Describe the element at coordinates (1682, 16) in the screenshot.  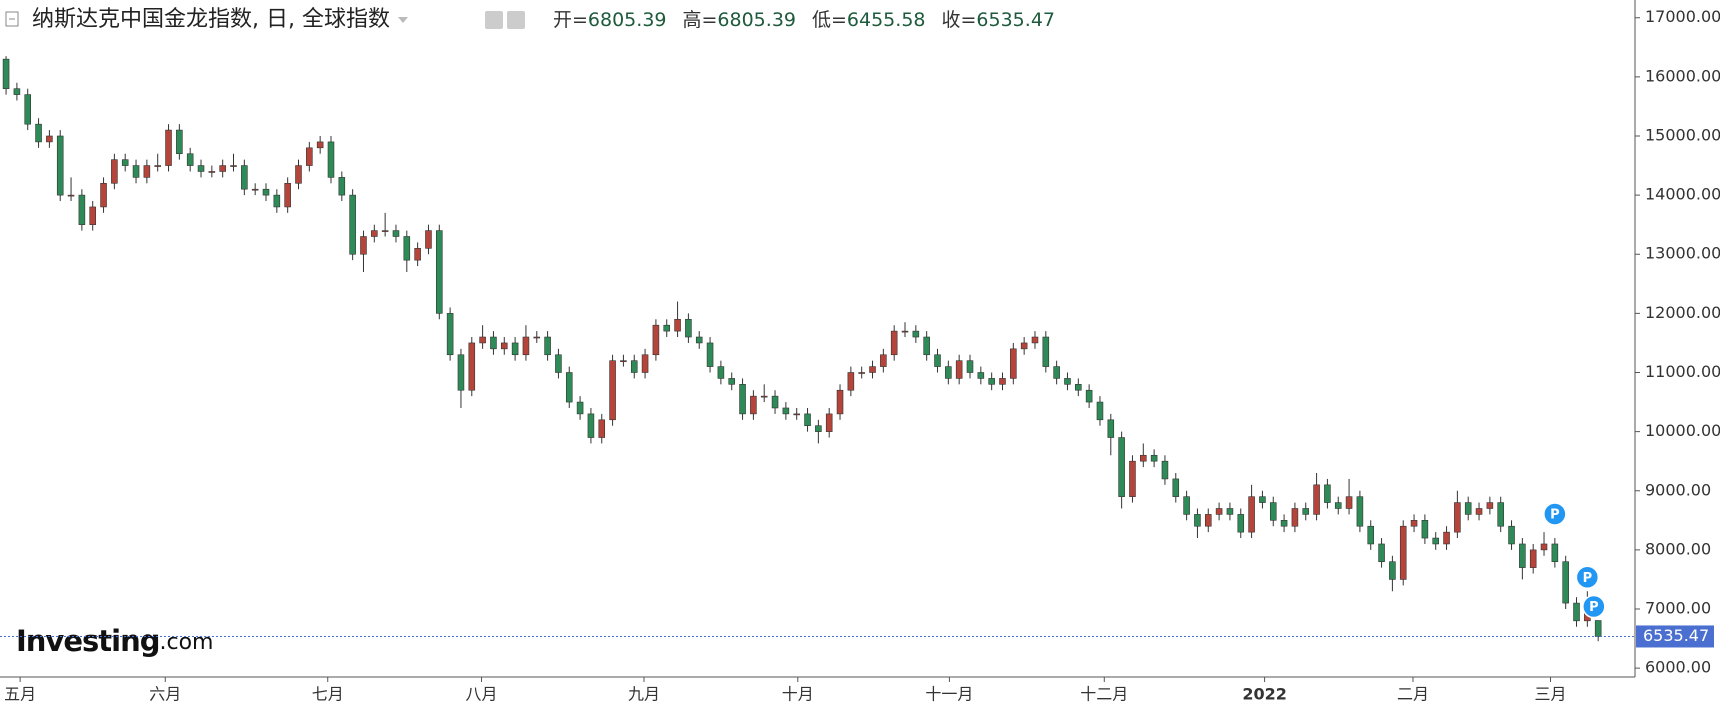
I see `y-tick-label: 17000.00` at that location.